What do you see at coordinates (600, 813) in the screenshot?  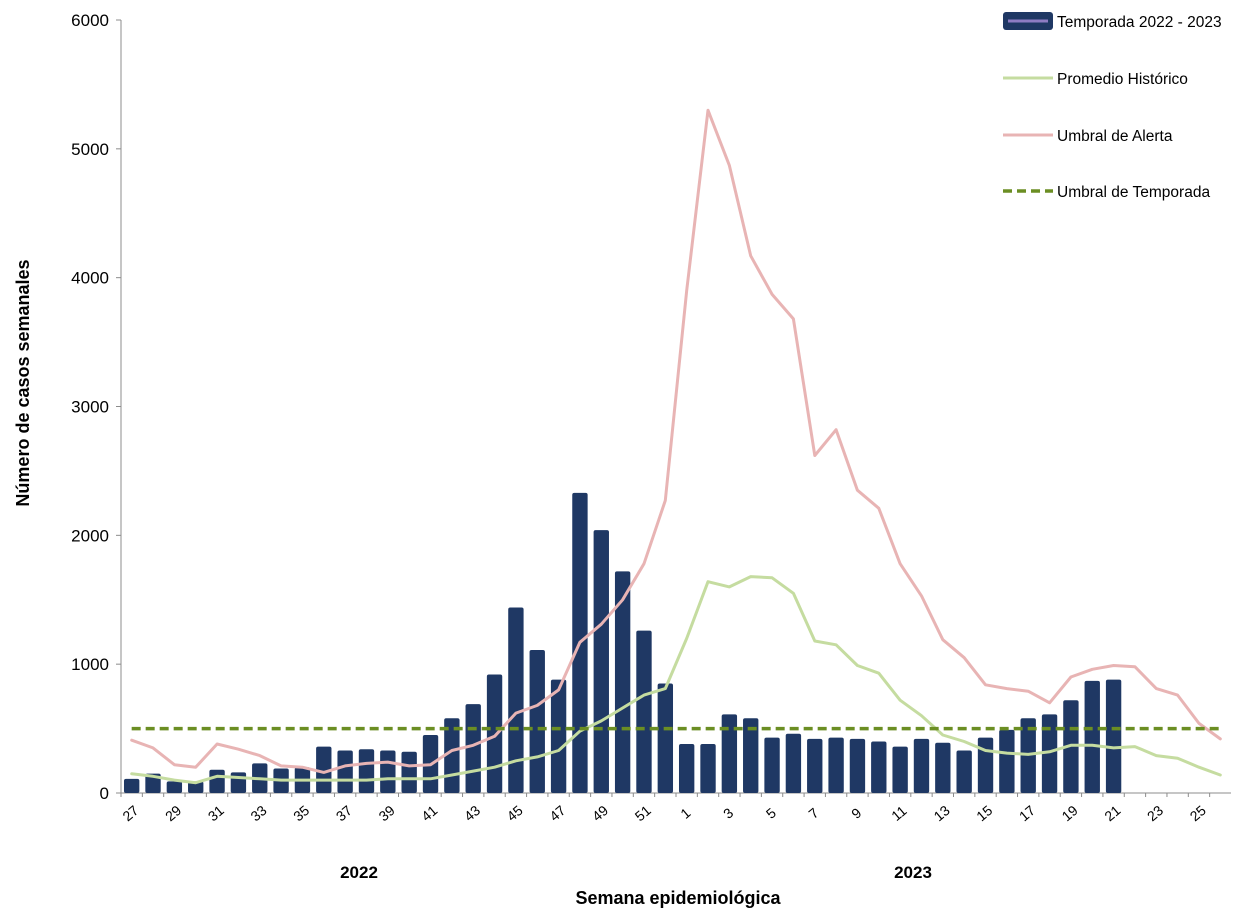 I see `x-tick-label: 49` at bounding box center [600, 813].